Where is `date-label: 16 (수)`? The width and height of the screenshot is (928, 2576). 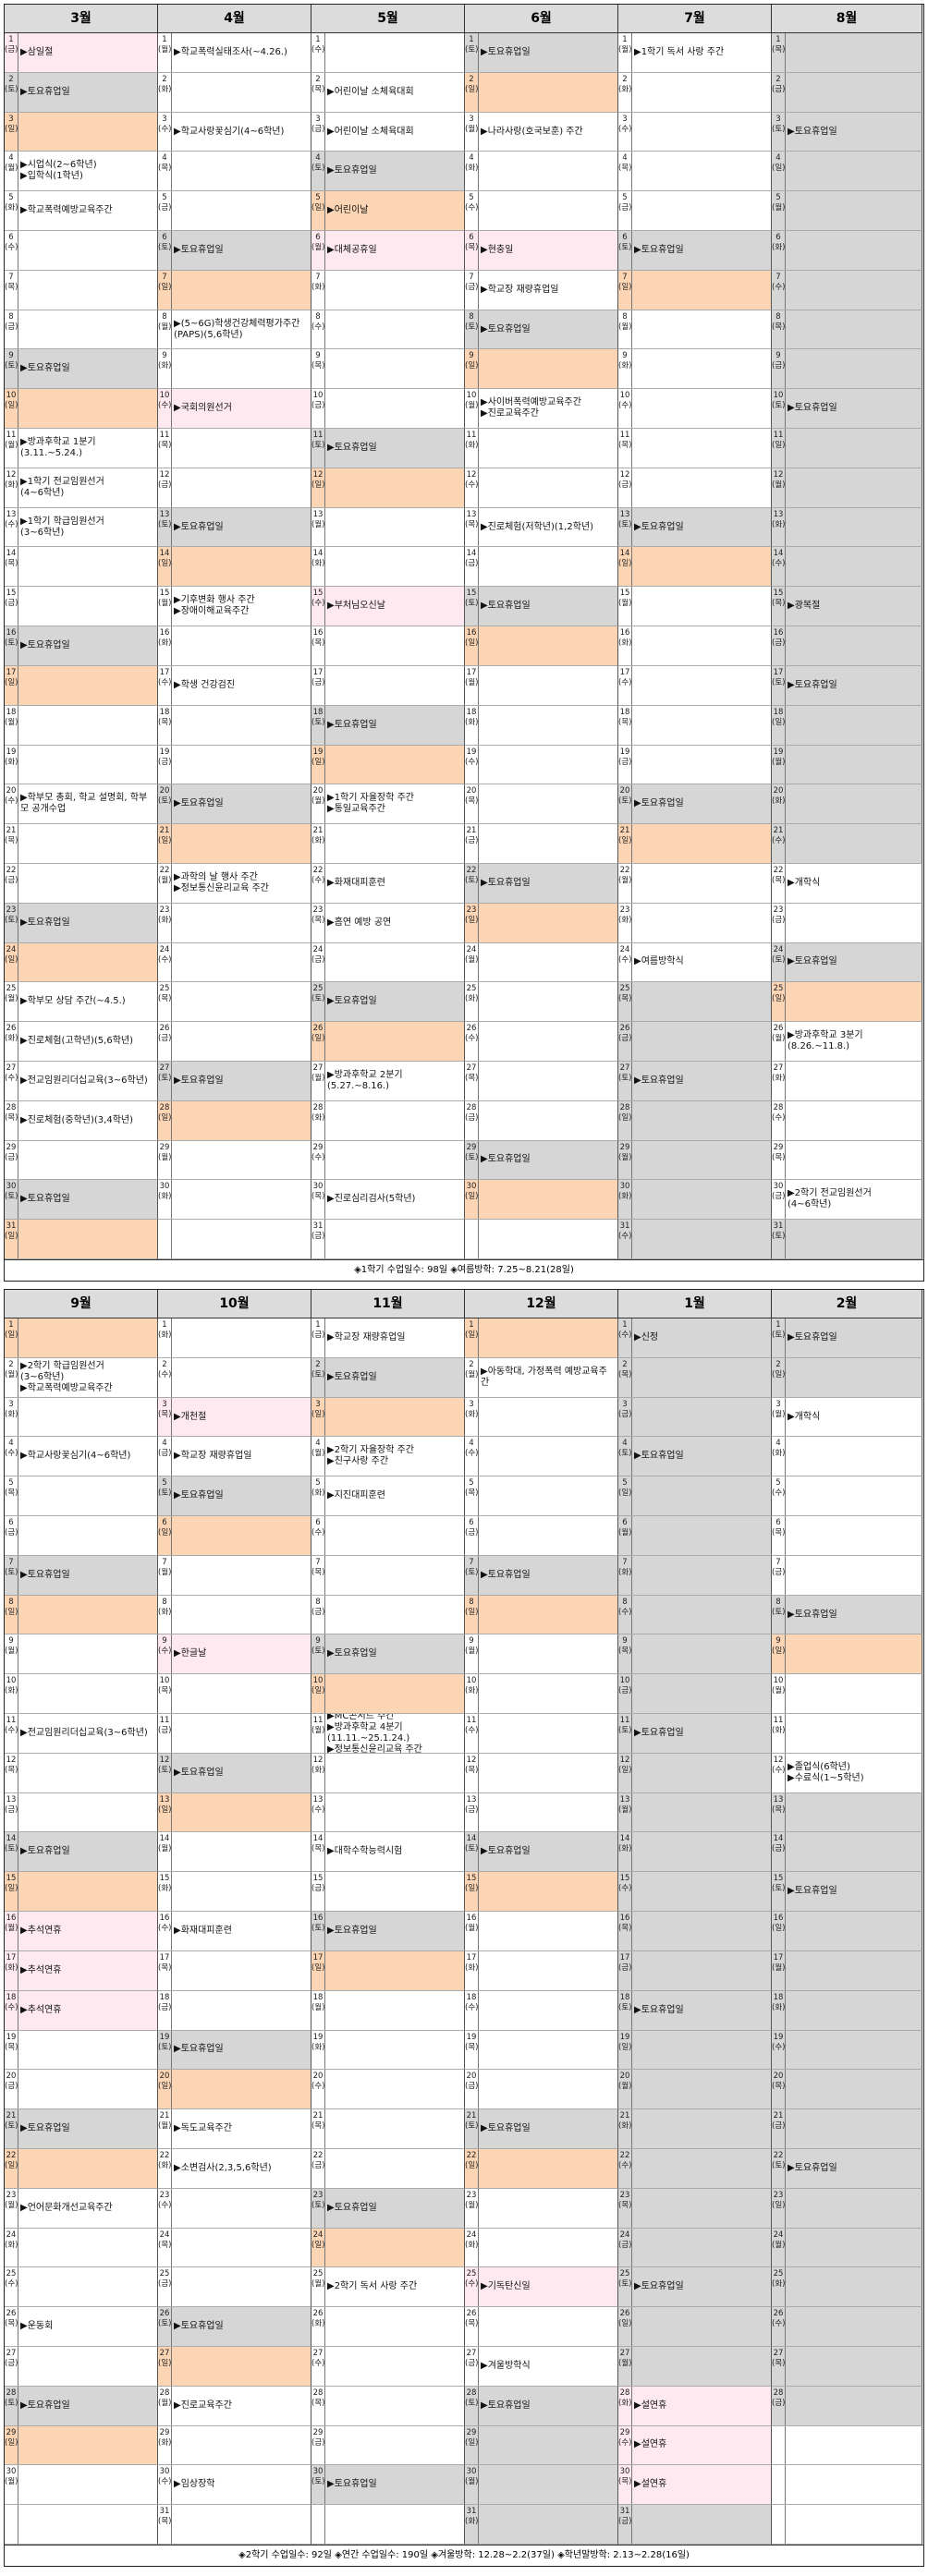
date-label: 16 (수) is located at coordinates (165, 1931).